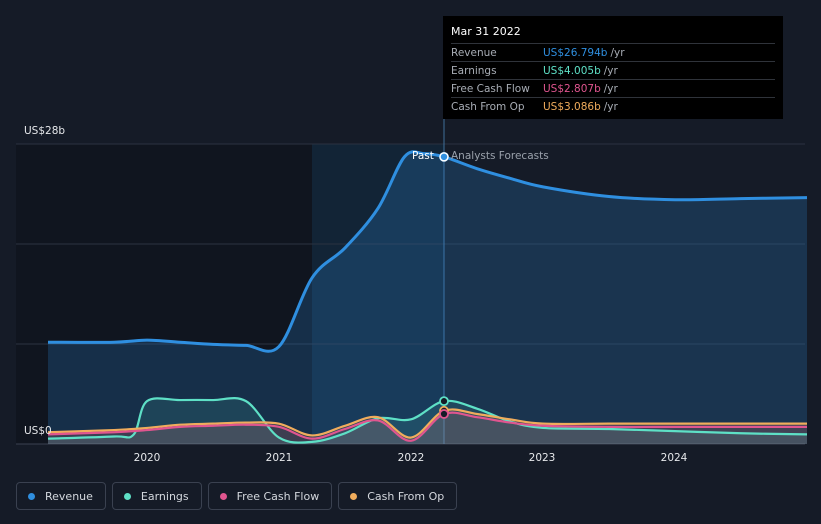 Image resolution: width=821 pixels, height=524 pixels. Describe the element at coordinates (147, 458) in the screenshot. I see `x-tick-label-2020: 2020` at that location.